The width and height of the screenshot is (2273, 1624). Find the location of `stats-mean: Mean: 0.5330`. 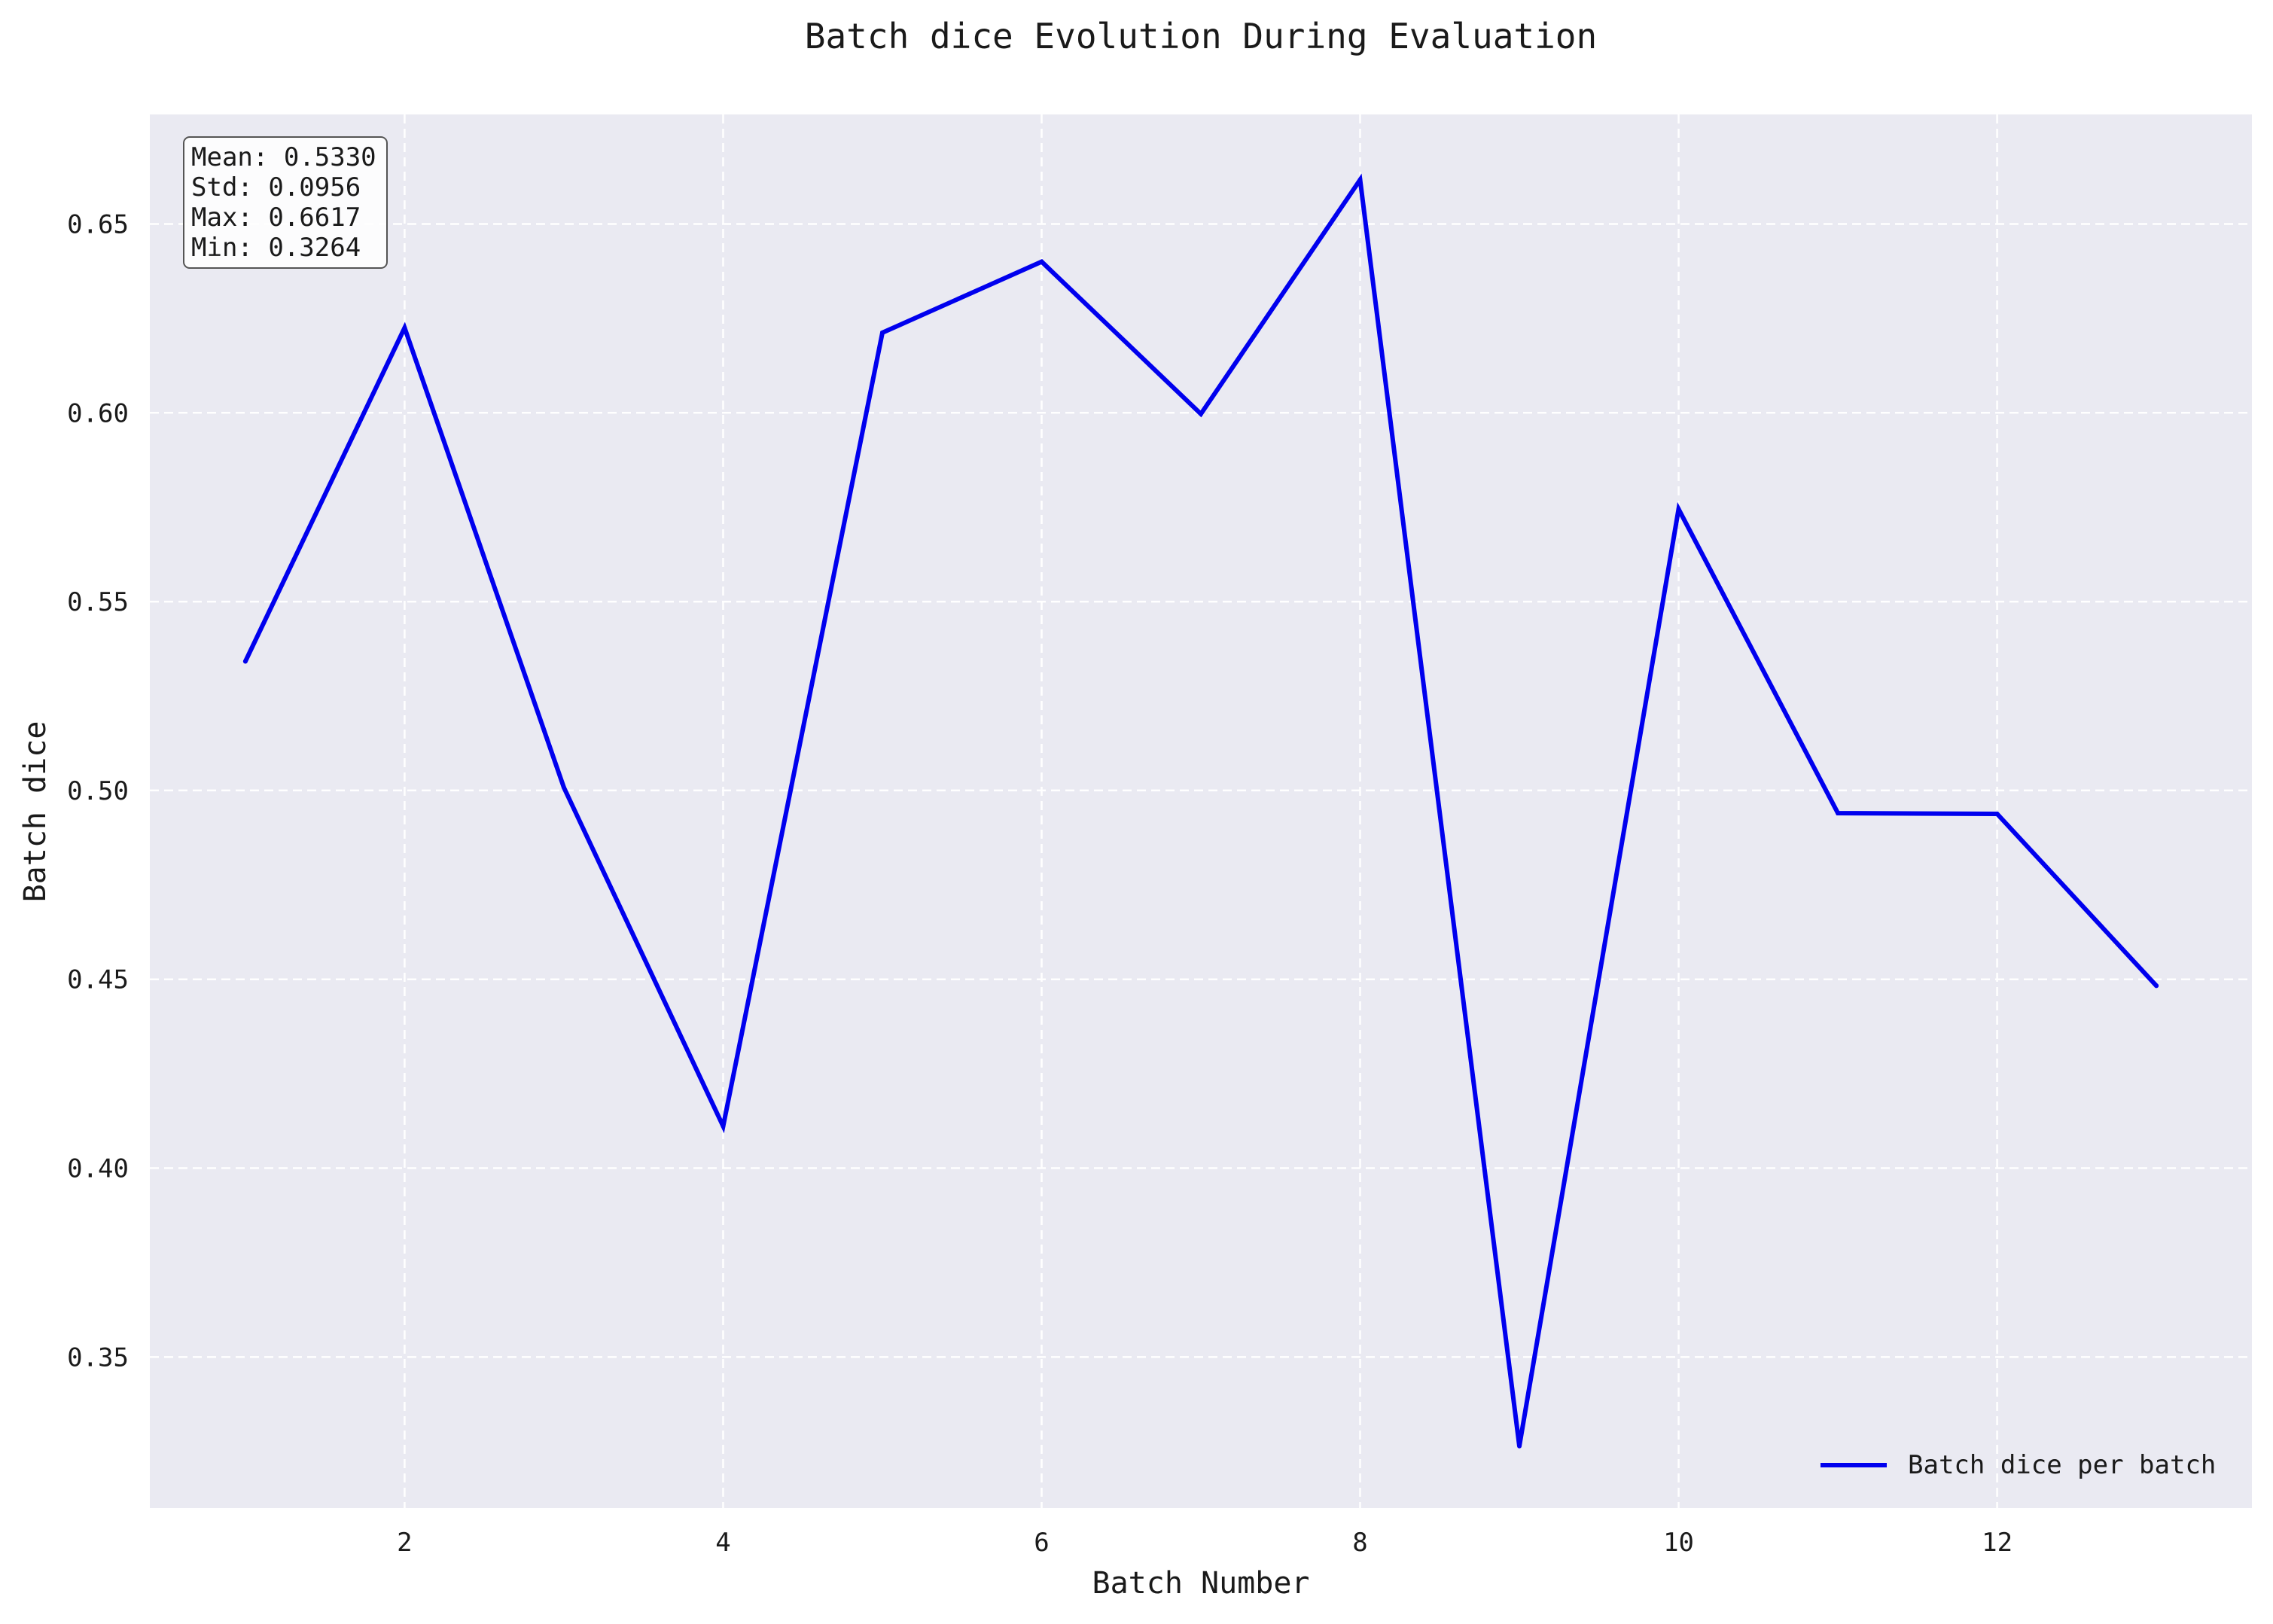

stats-mean: Mean: 0.5330 is located at coordinates (283, 157).